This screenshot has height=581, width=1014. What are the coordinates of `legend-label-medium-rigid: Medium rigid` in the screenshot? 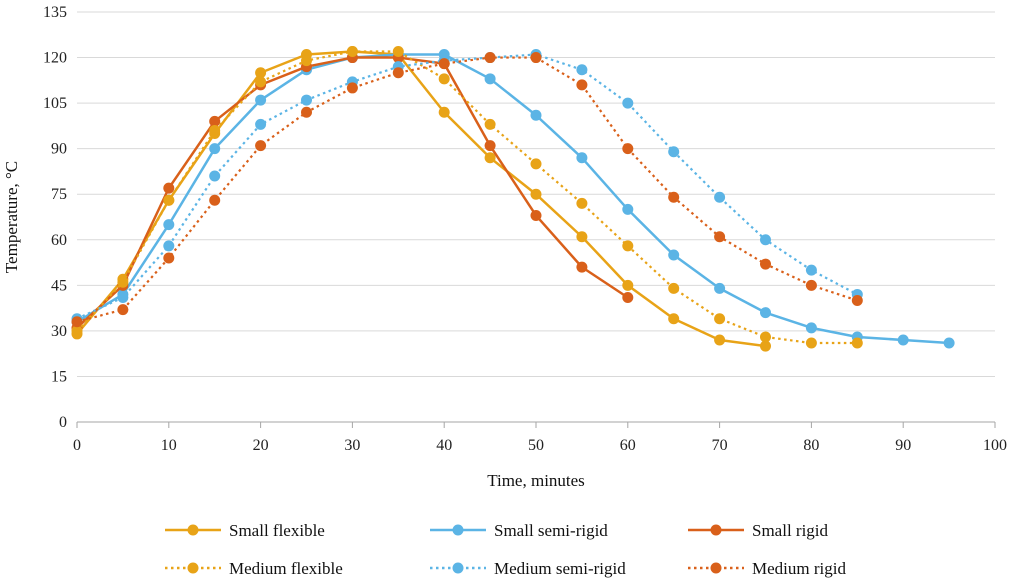 It's located at (799, 568).